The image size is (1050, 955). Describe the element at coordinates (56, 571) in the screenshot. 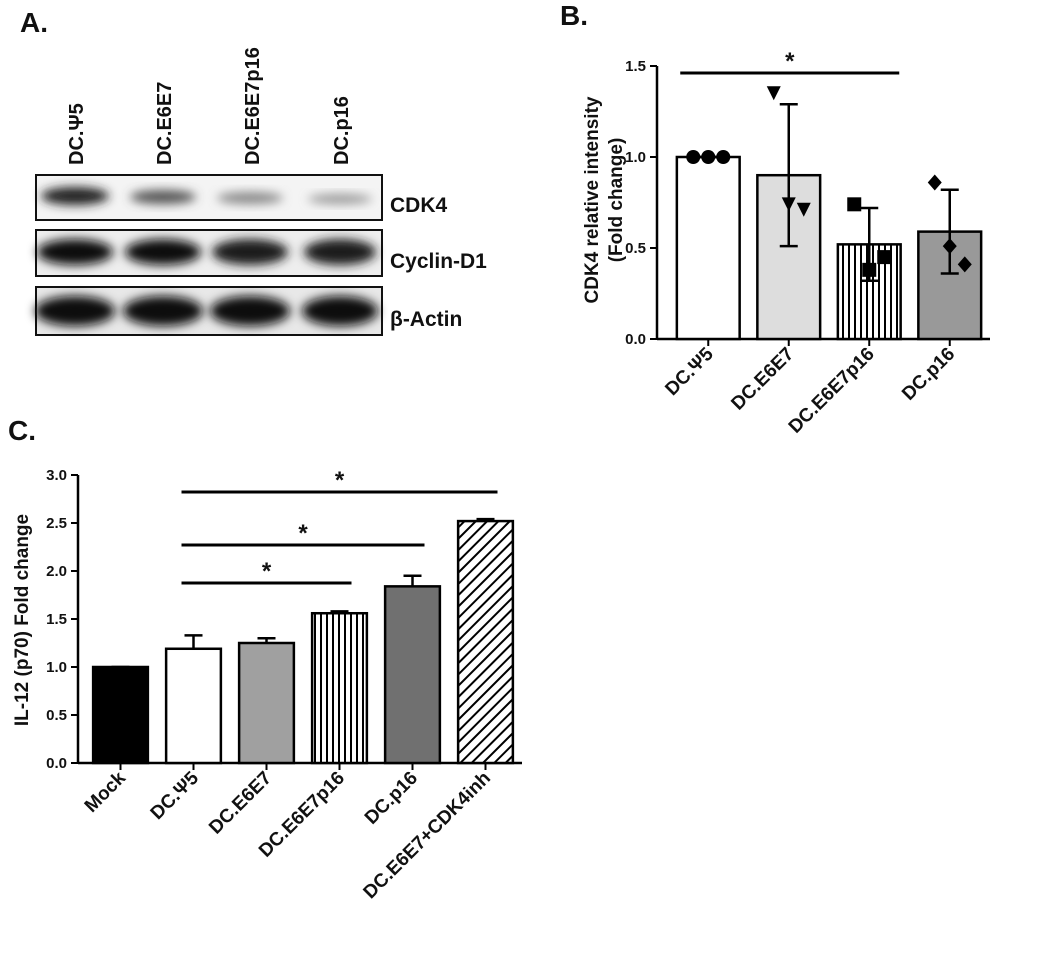

I see `y-tick-label: 2.0` at that location.